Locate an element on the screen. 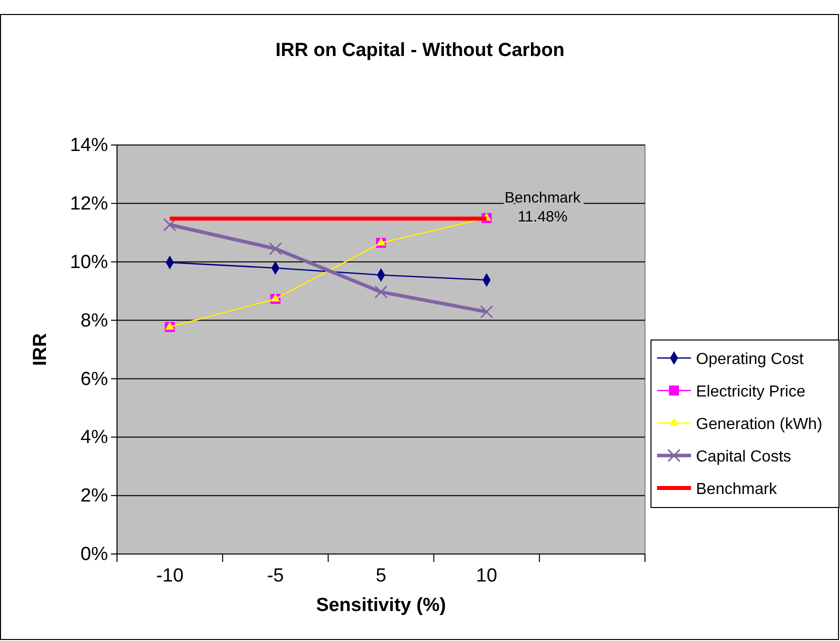 This screenshot has height=641, width=840. y-axis-title: IRR is located at coordinates (40, 349).